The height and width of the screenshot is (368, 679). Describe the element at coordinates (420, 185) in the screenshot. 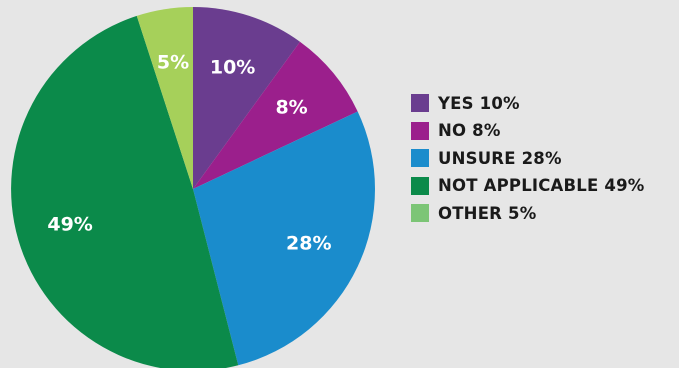

I see `legend-swatch-not-applicable` at that location.